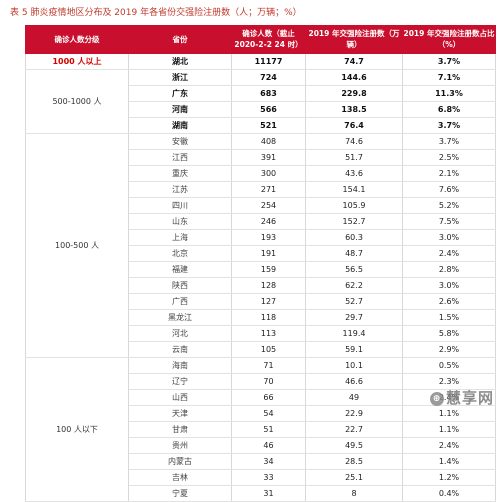  Describe the element at coordinates (180, 493) in the screenshot. I see `province-cell: 宁夏` at that location.